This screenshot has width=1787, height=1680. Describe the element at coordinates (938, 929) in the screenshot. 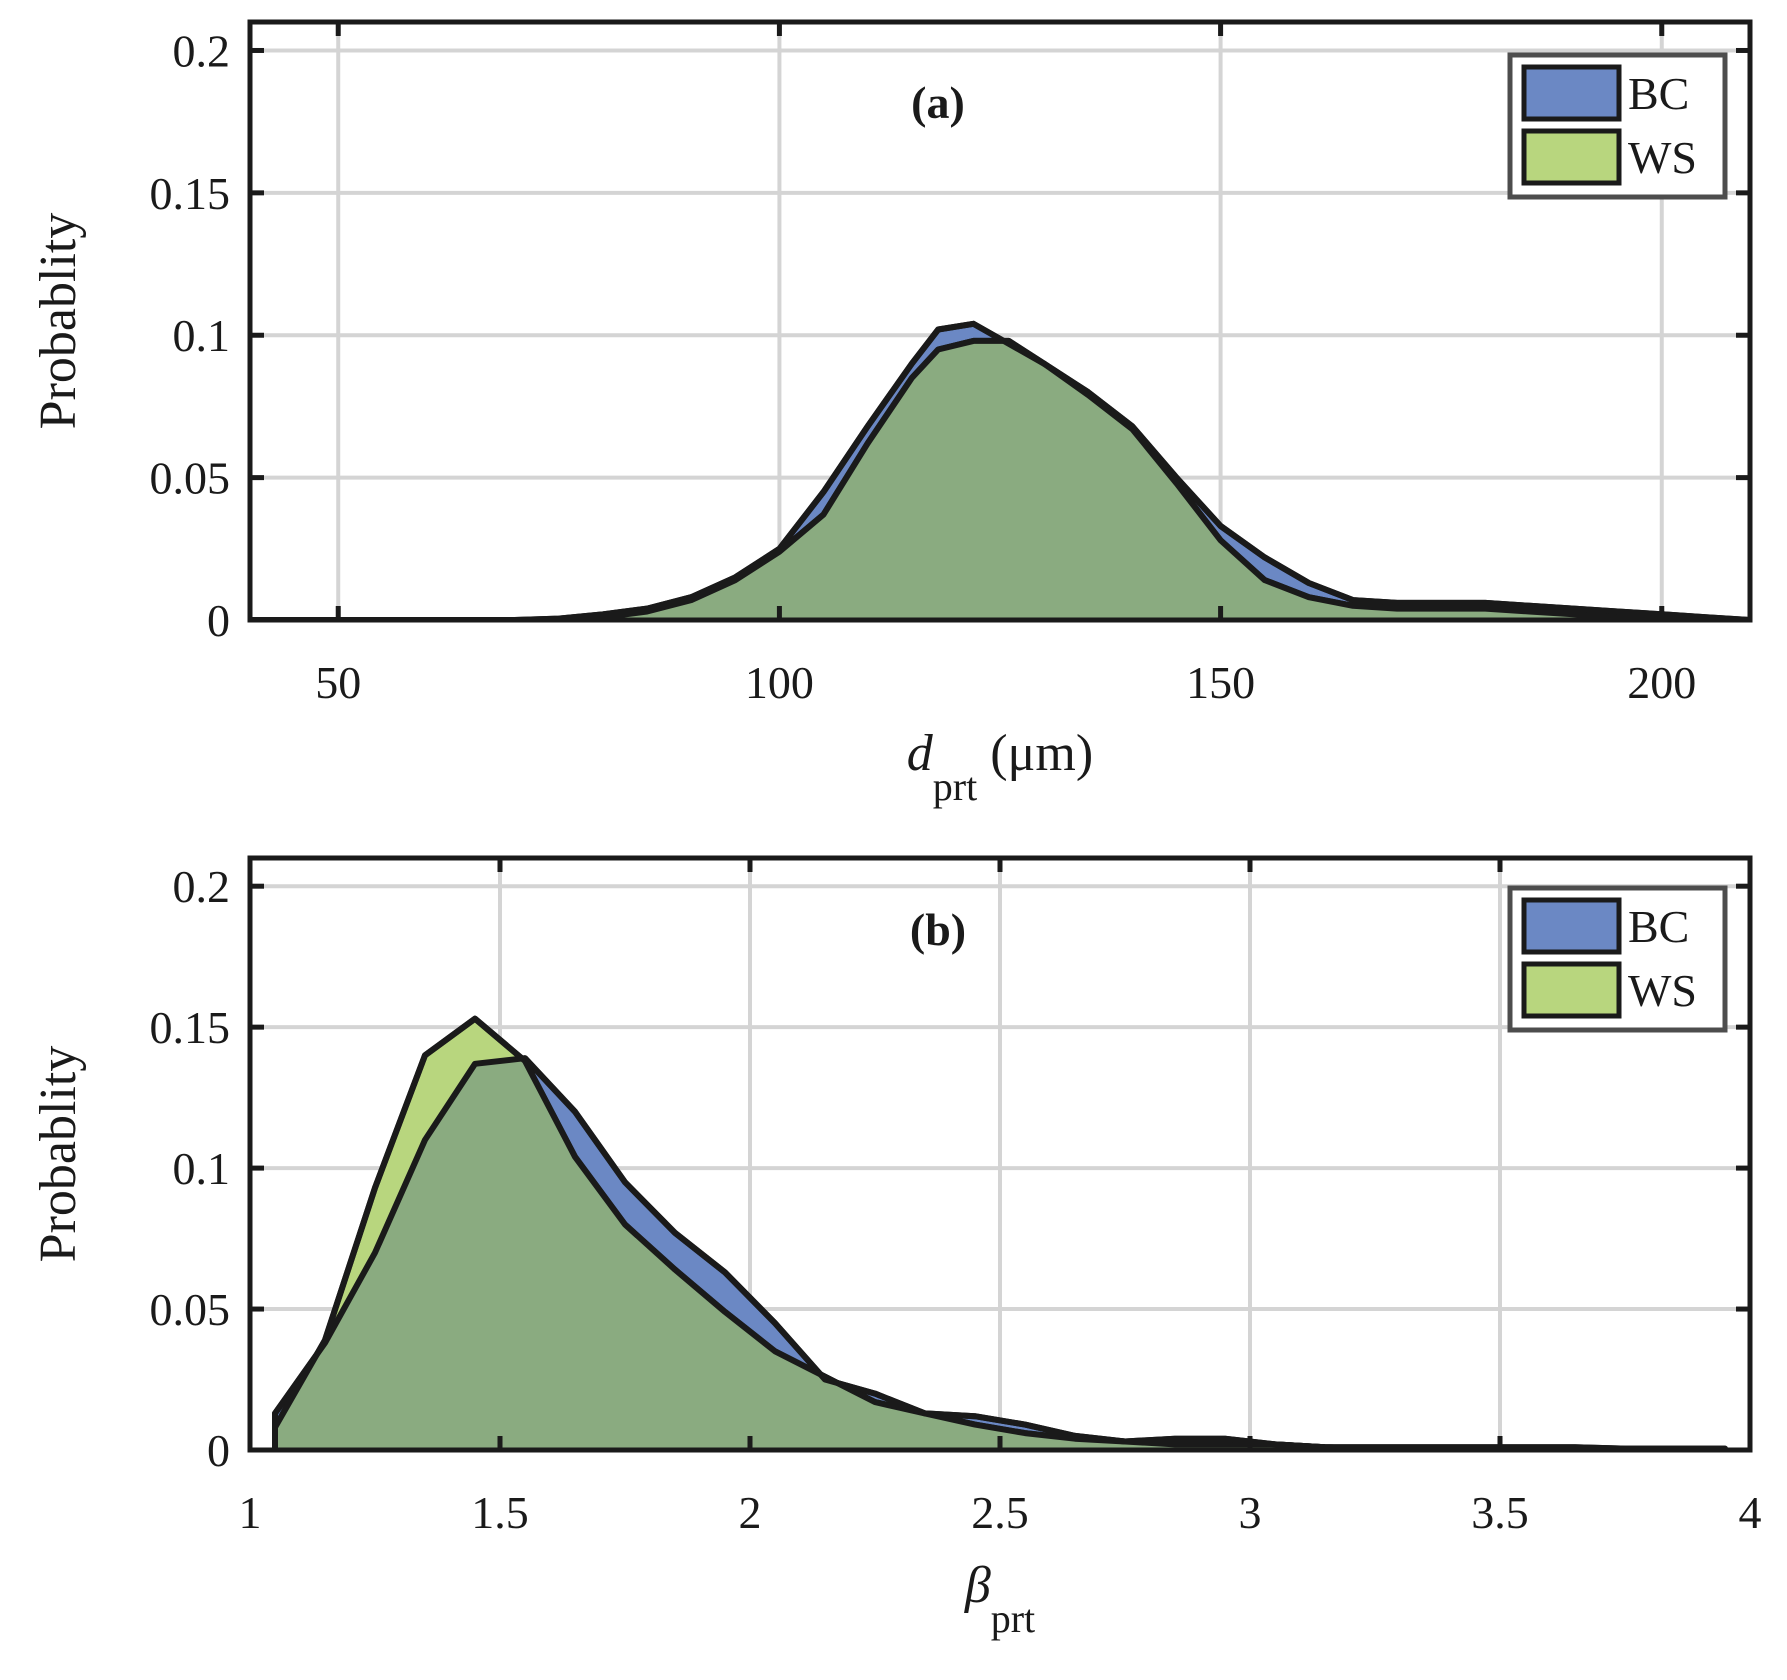

I see `panel-label: (b)` at that location.